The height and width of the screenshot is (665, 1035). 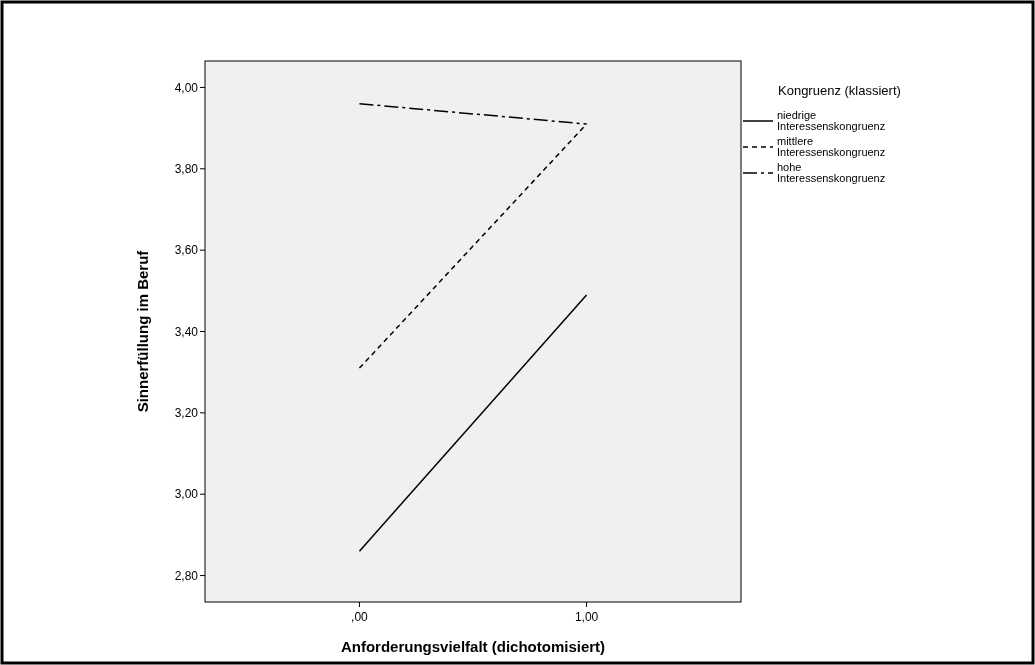 I want to click on y-tick-label: 3,20, so click(x=186, y=413).